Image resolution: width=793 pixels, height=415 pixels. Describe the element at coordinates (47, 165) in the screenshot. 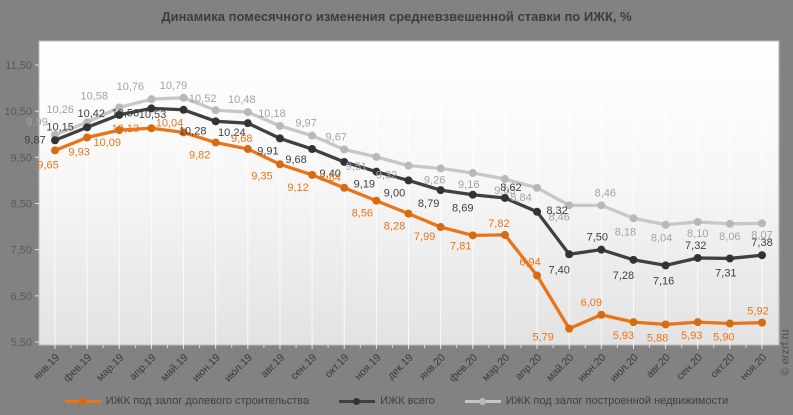

I see `data-label: 9,65` at that location.